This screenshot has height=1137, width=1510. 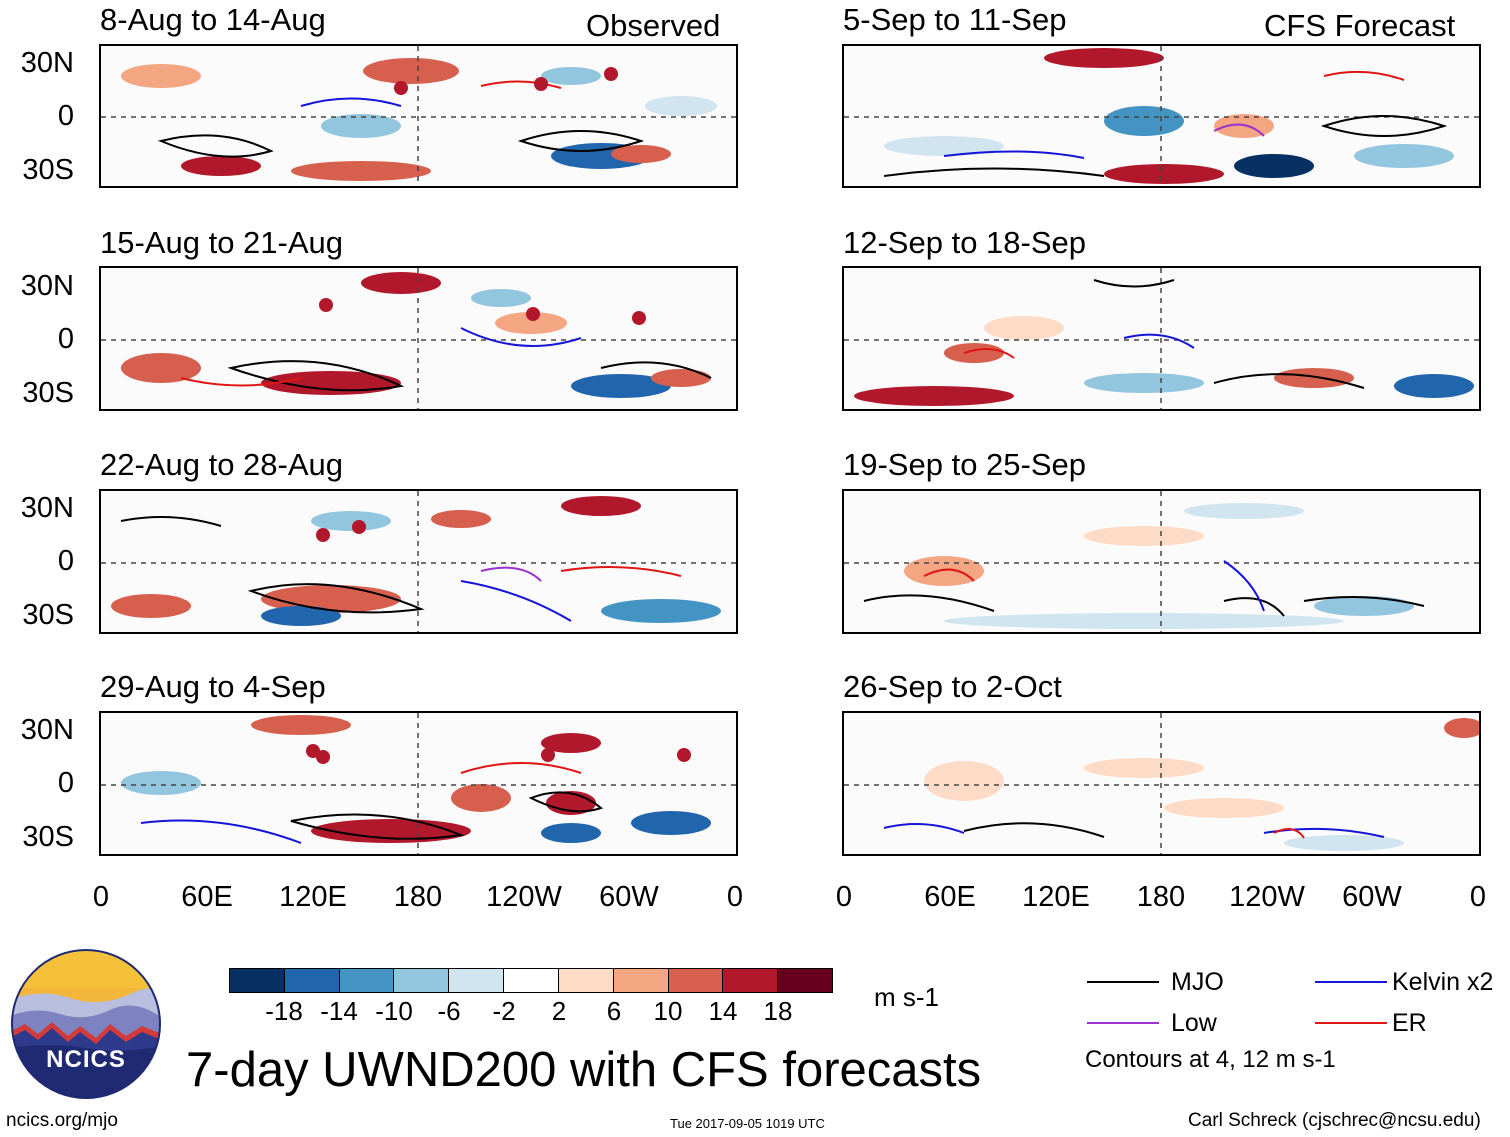 What do you see at coordinates (1351, 982) in the screenshot?
I see `legend-line-kelvin` at bounding box center [1351, 982].